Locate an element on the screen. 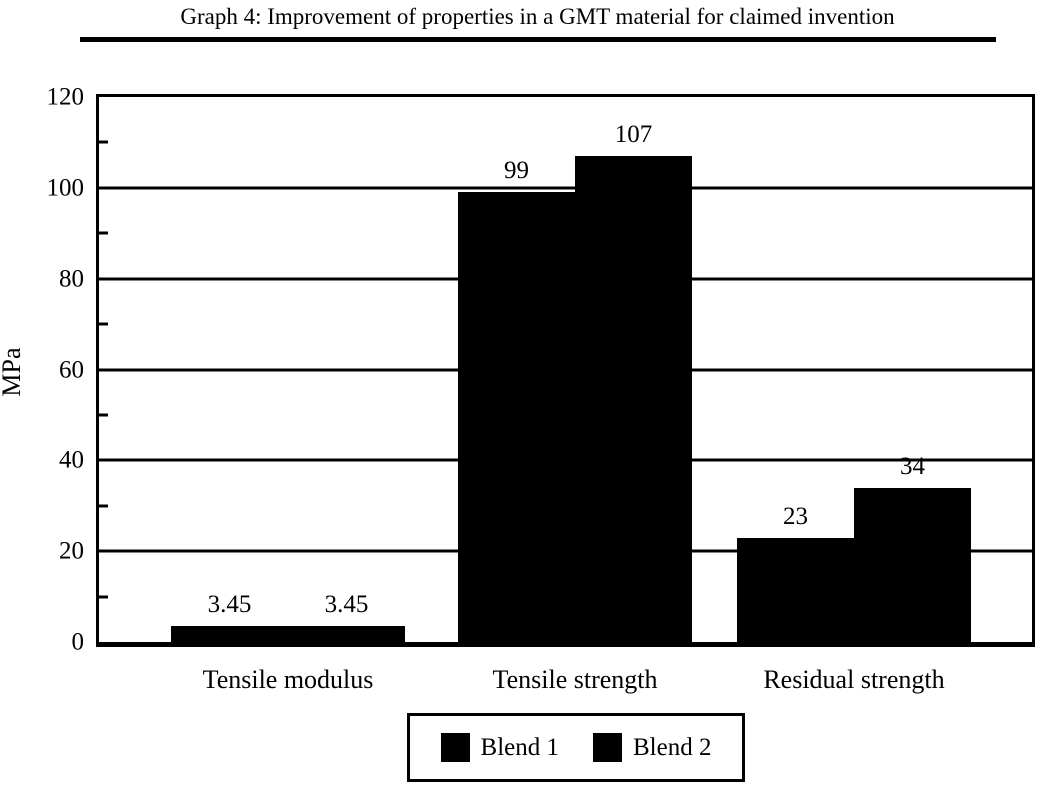 This screenshot has width=1047, height=786. bar-blend-1-residual-strength is located at coordinates (795, 589).